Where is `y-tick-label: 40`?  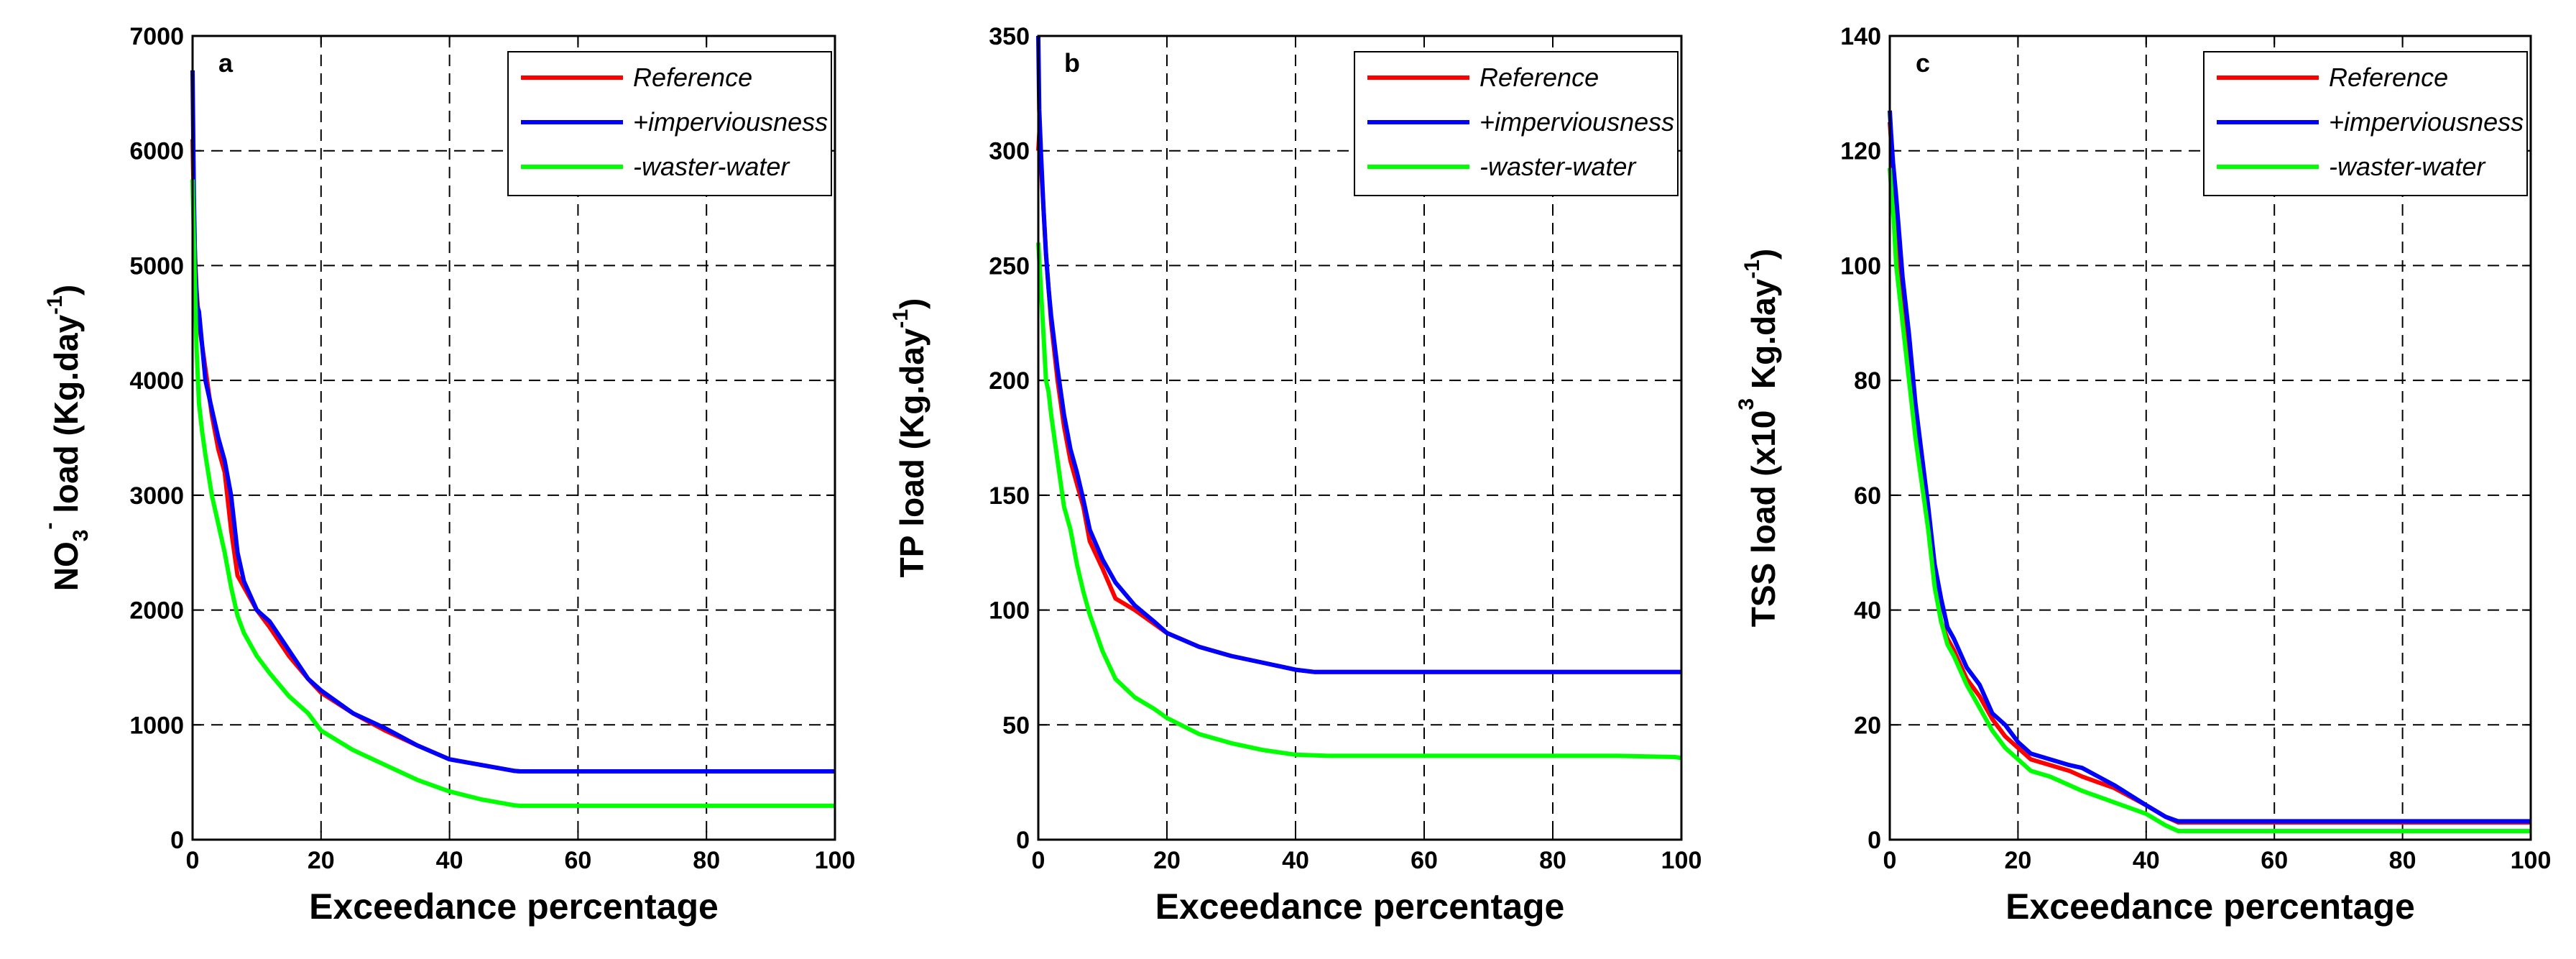
y-tick-label: 40 is located at coordinates (1868, 611).